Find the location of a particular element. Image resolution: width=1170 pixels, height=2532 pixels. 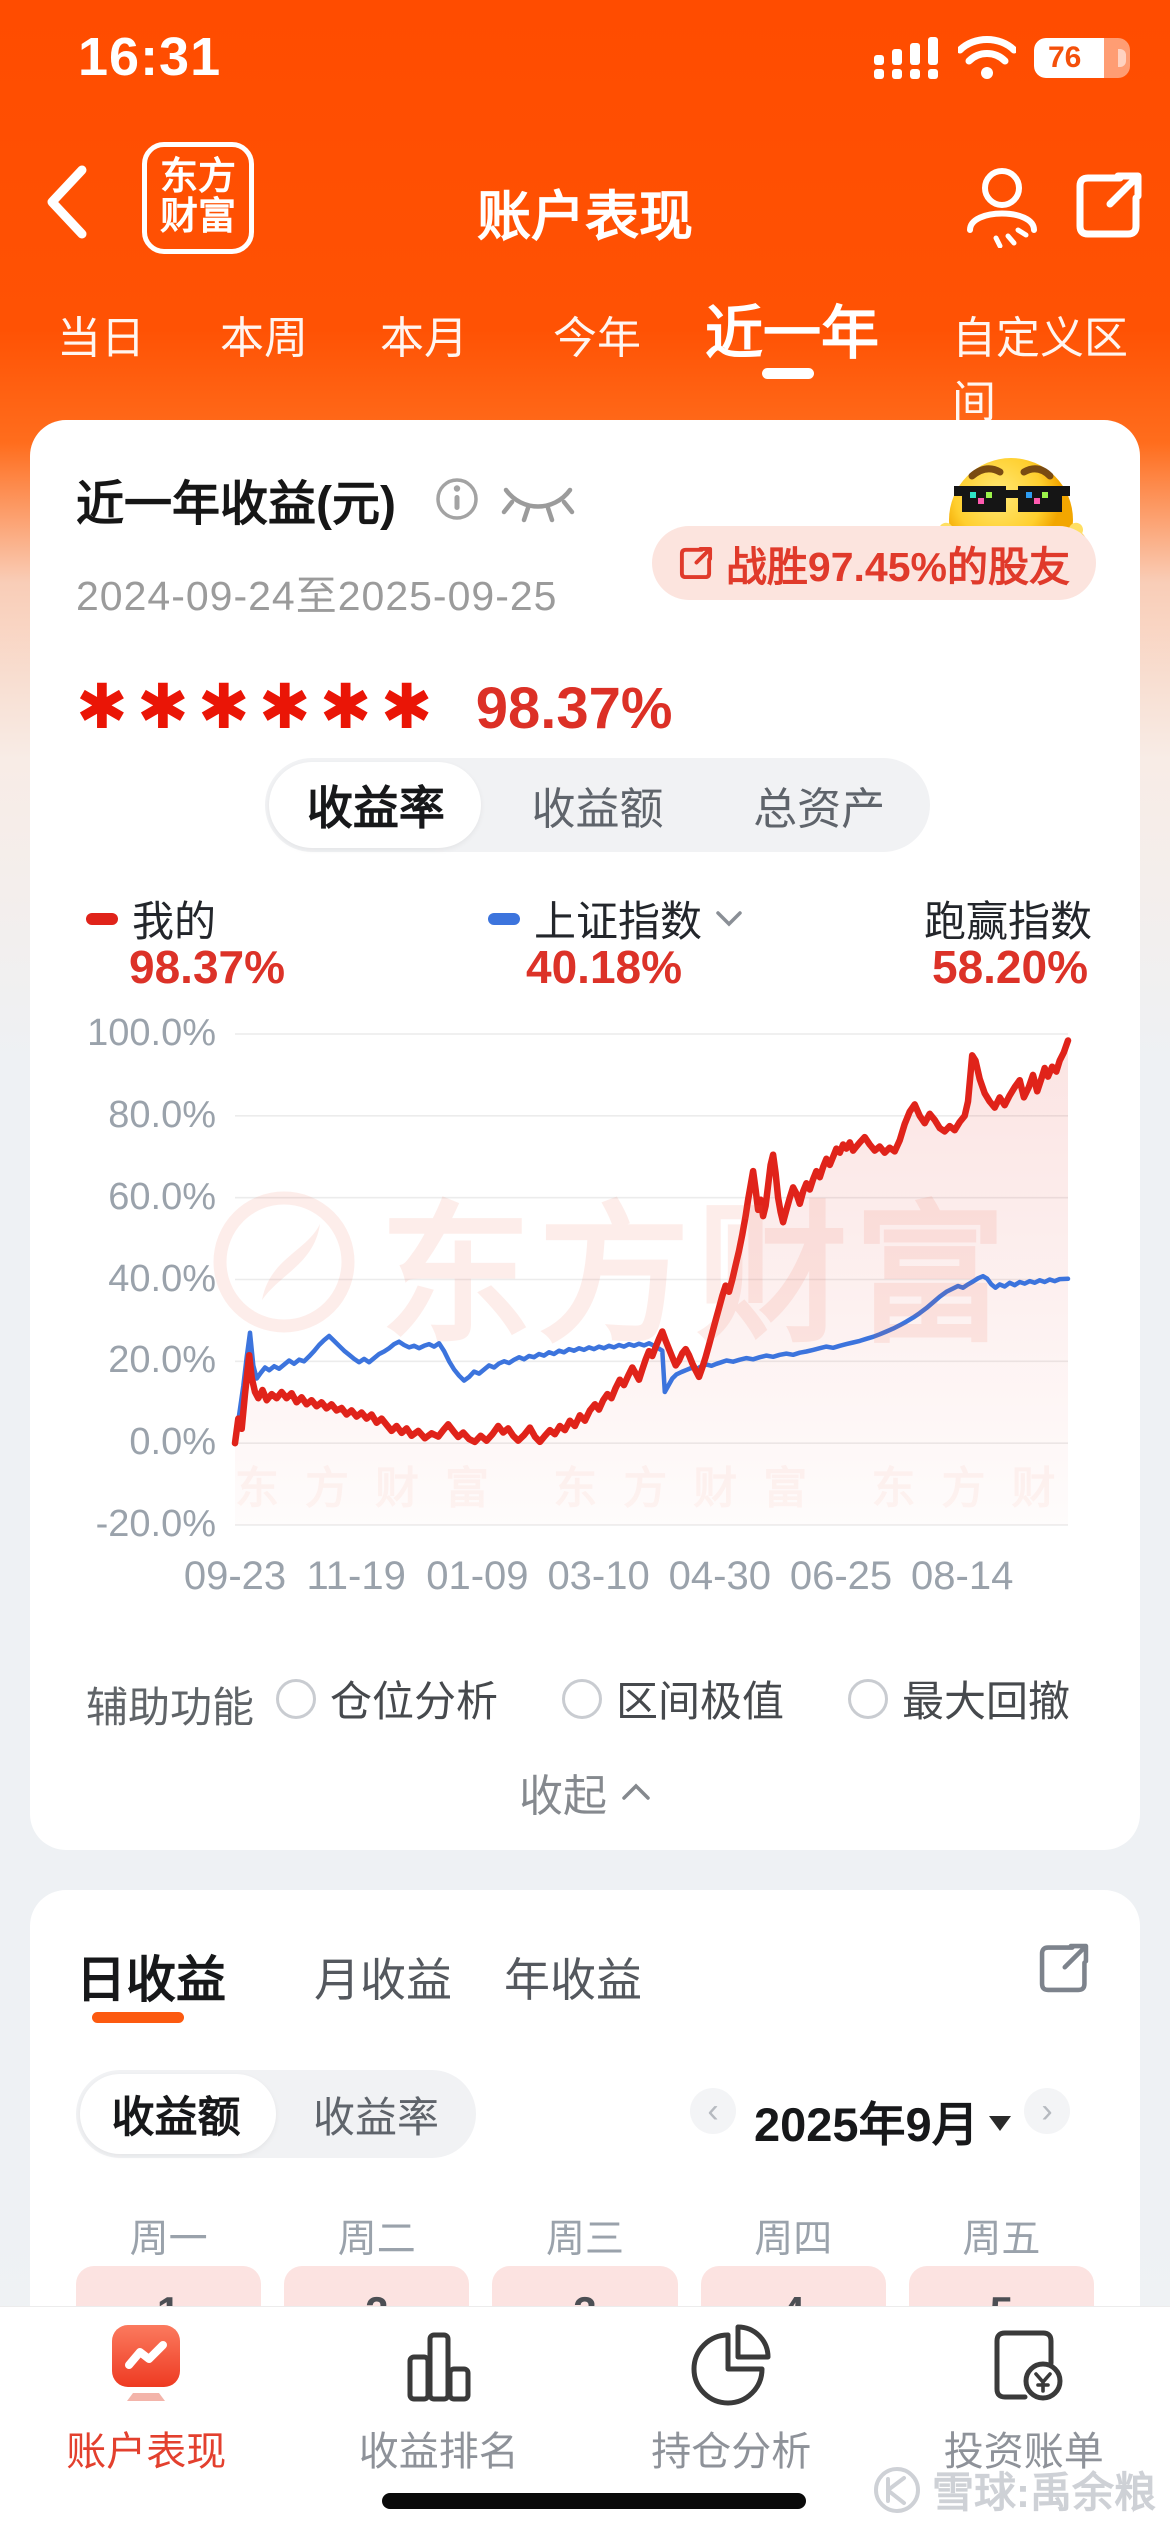

nav-profit-ranking: 收益排名 is located at coordinates (439, 2392).